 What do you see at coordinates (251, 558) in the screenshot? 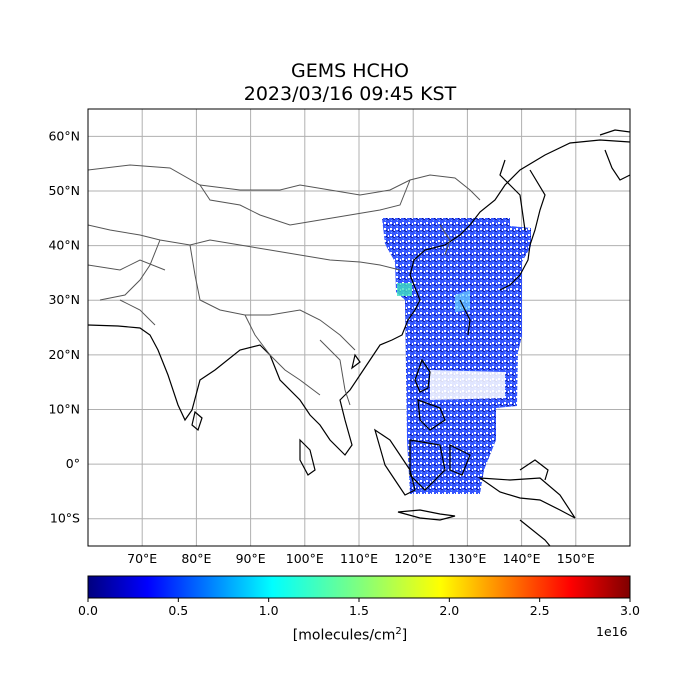
I see `x-tick-label: 90°E` at bounding box center [251, 558].